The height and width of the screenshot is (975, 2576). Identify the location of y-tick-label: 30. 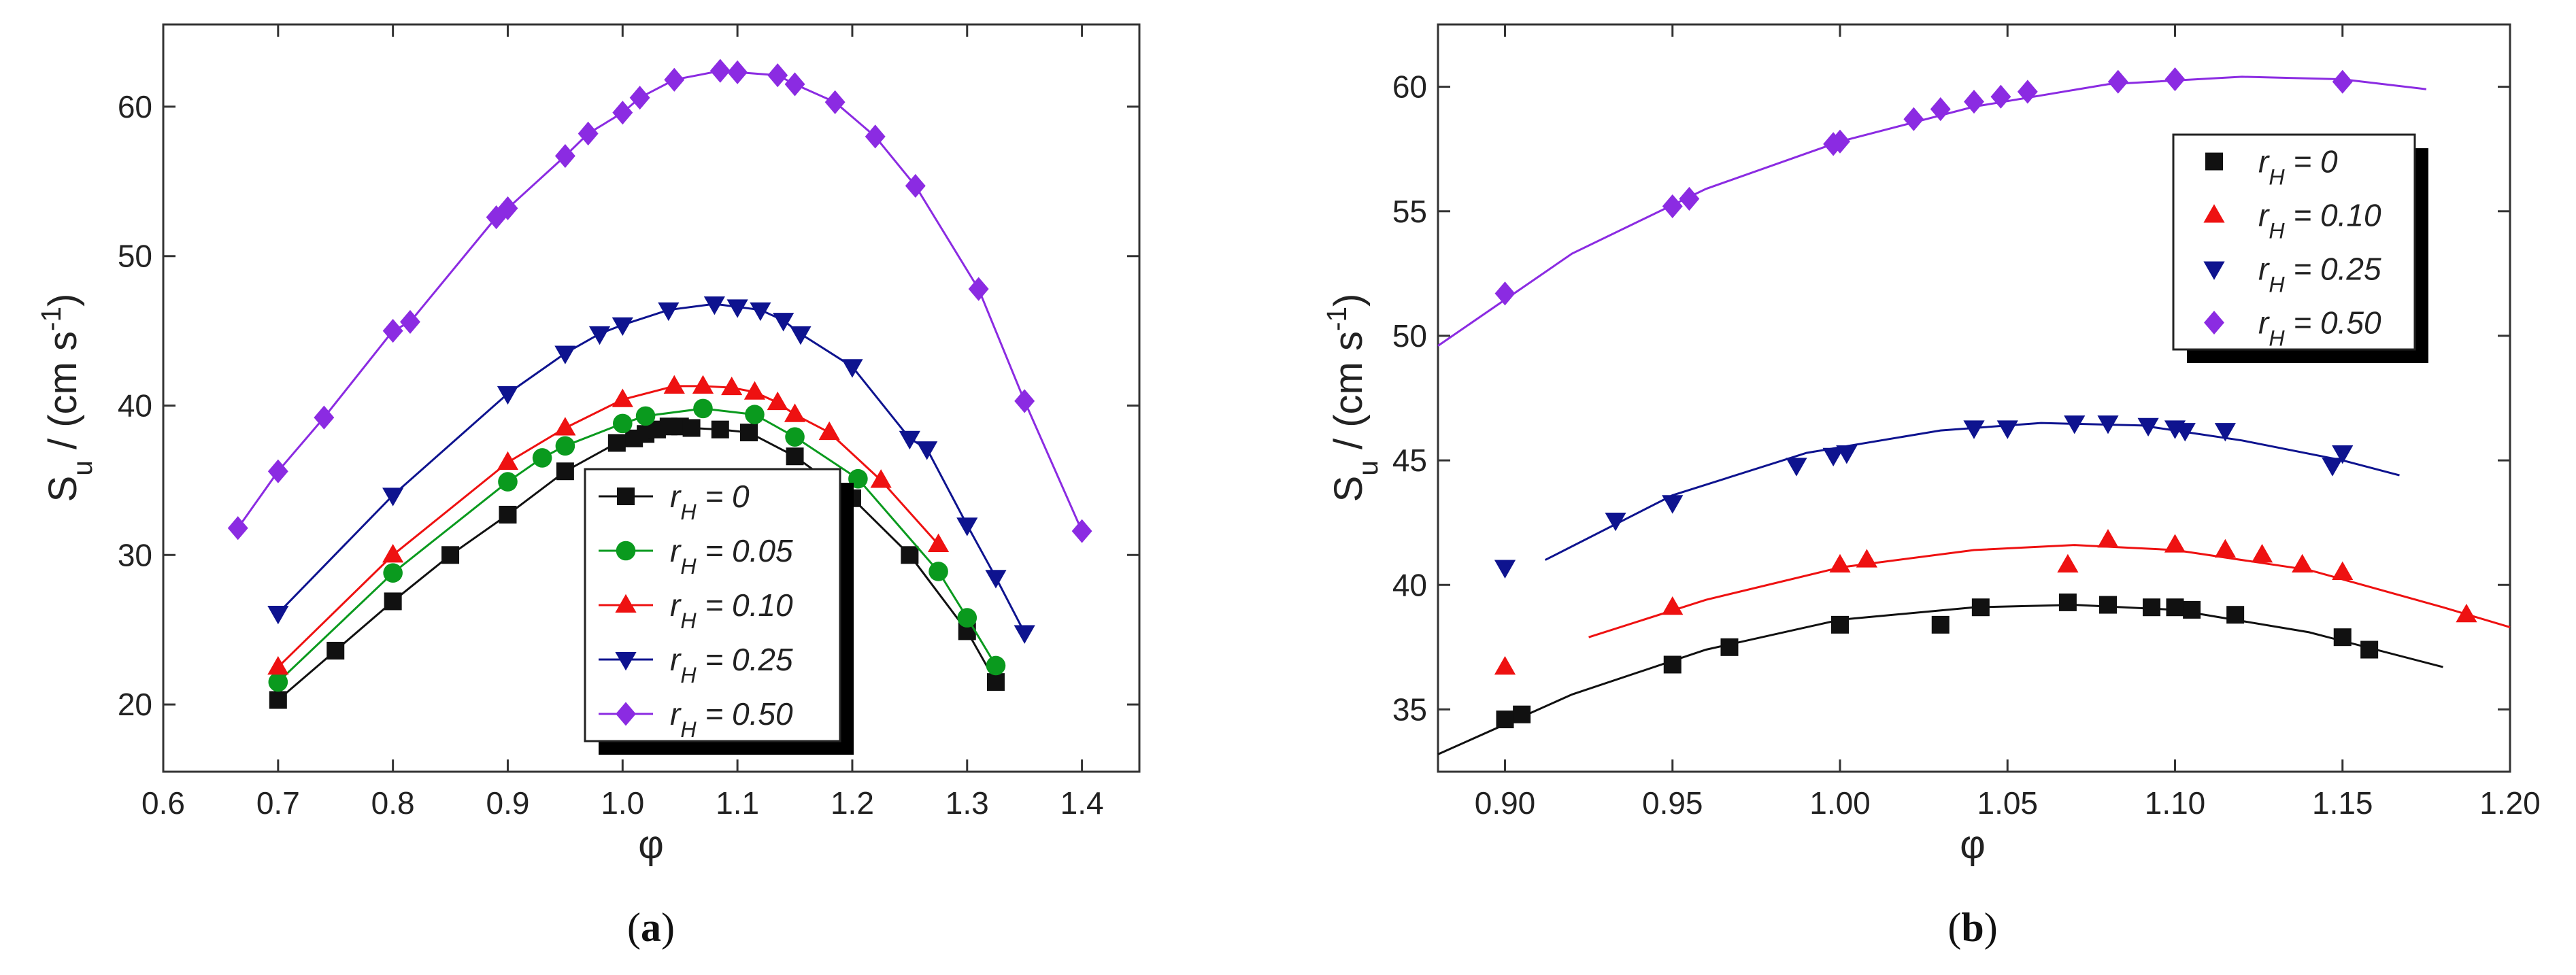
(135, 554).